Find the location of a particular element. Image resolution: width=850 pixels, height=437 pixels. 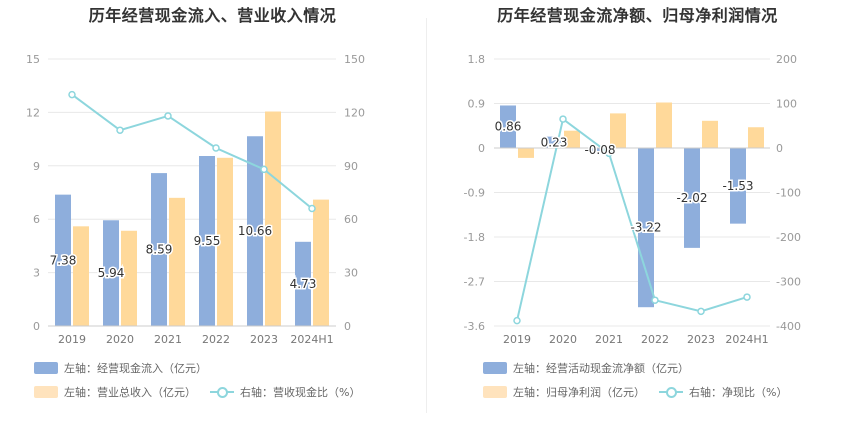

left-x-tick-label: 2021 is located at coordinates (168, 339).